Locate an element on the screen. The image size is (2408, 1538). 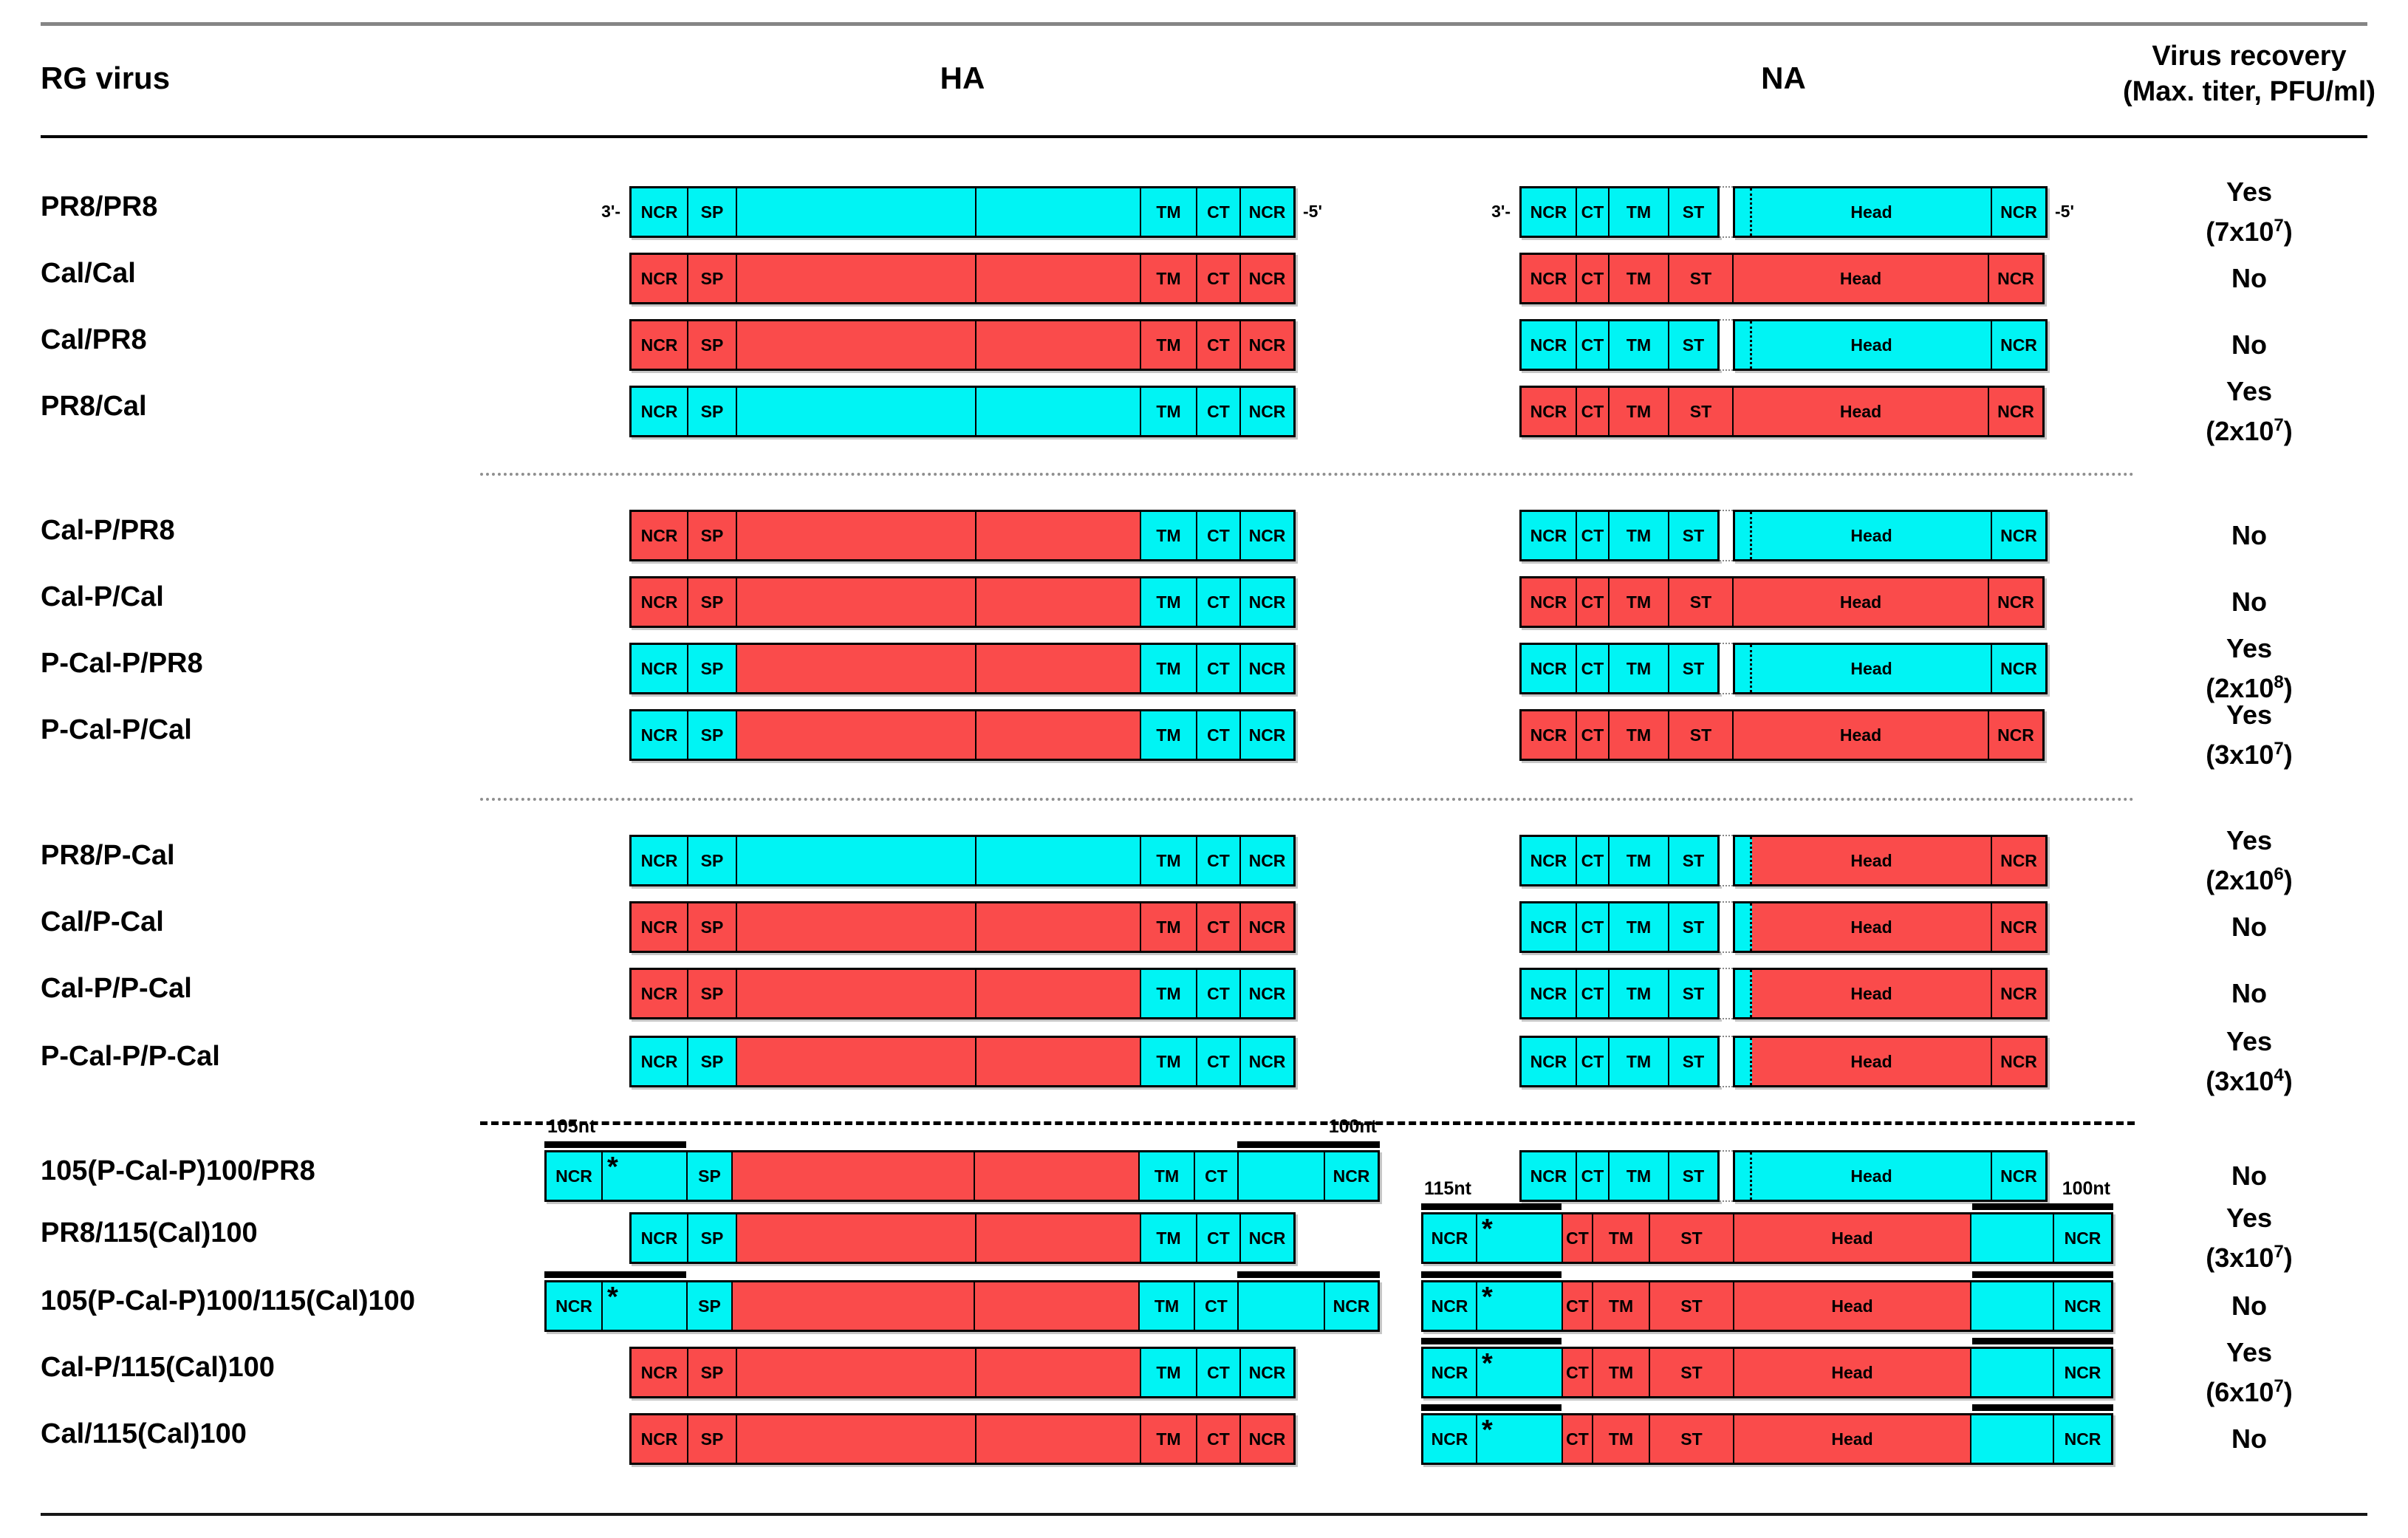
segment-packaging-extension: * is located at coordinates (1519, 1372).